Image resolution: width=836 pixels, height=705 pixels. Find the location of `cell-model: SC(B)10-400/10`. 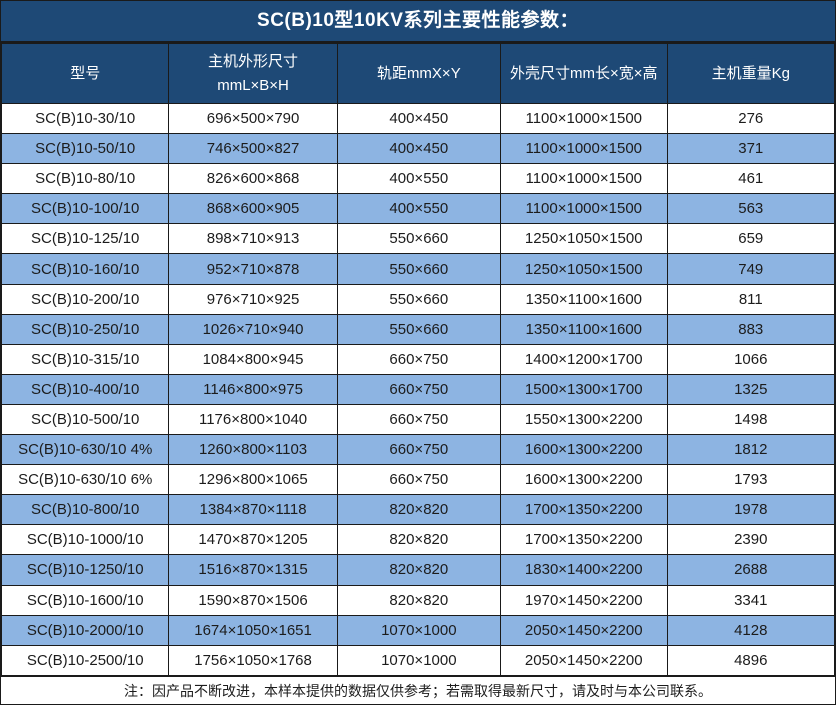

cell-model: SC(B)10-400/10 is located at coordinates (85, 389).